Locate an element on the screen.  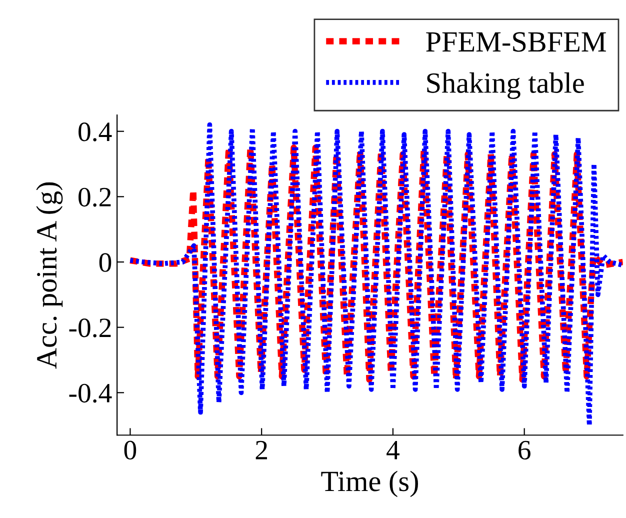
x-tick-label: 6 is located at coordinates (524, 450).